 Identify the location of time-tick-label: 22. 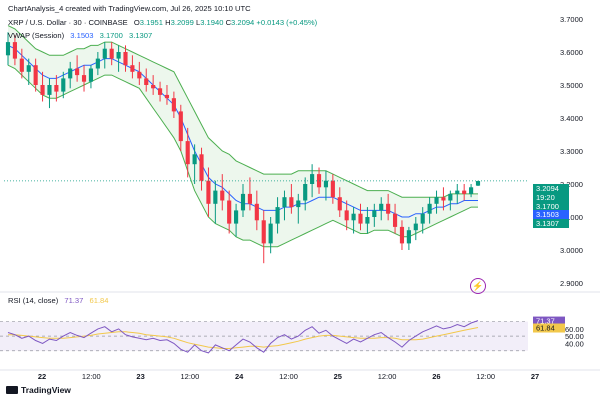
(42, 376).